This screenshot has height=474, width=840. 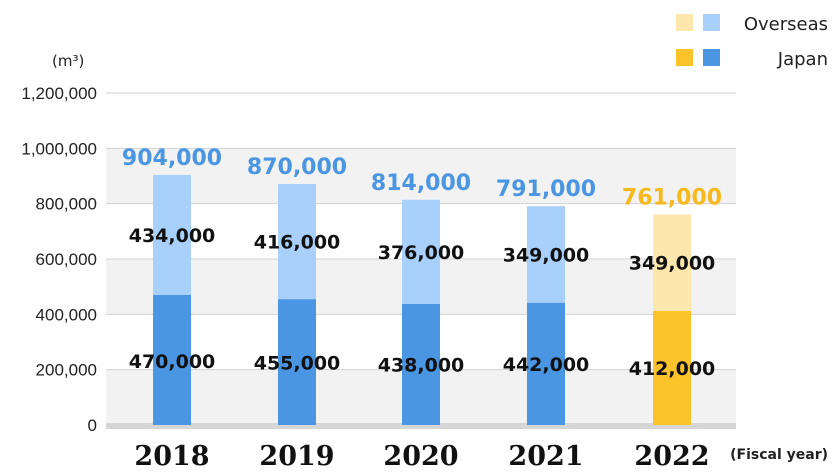 What do you see at coordinates (66, 314) in the screenshot?
I see `y-tick-label: 400,000` at bounding box center [66, 314].